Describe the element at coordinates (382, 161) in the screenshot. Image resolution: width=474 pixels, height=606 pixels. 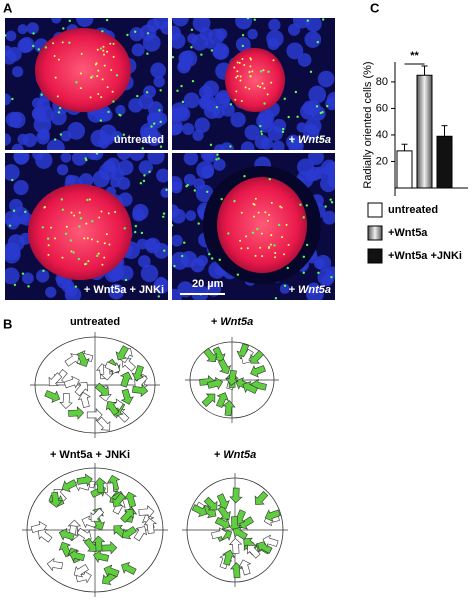
I see `y-tick-label: 20` at that location.